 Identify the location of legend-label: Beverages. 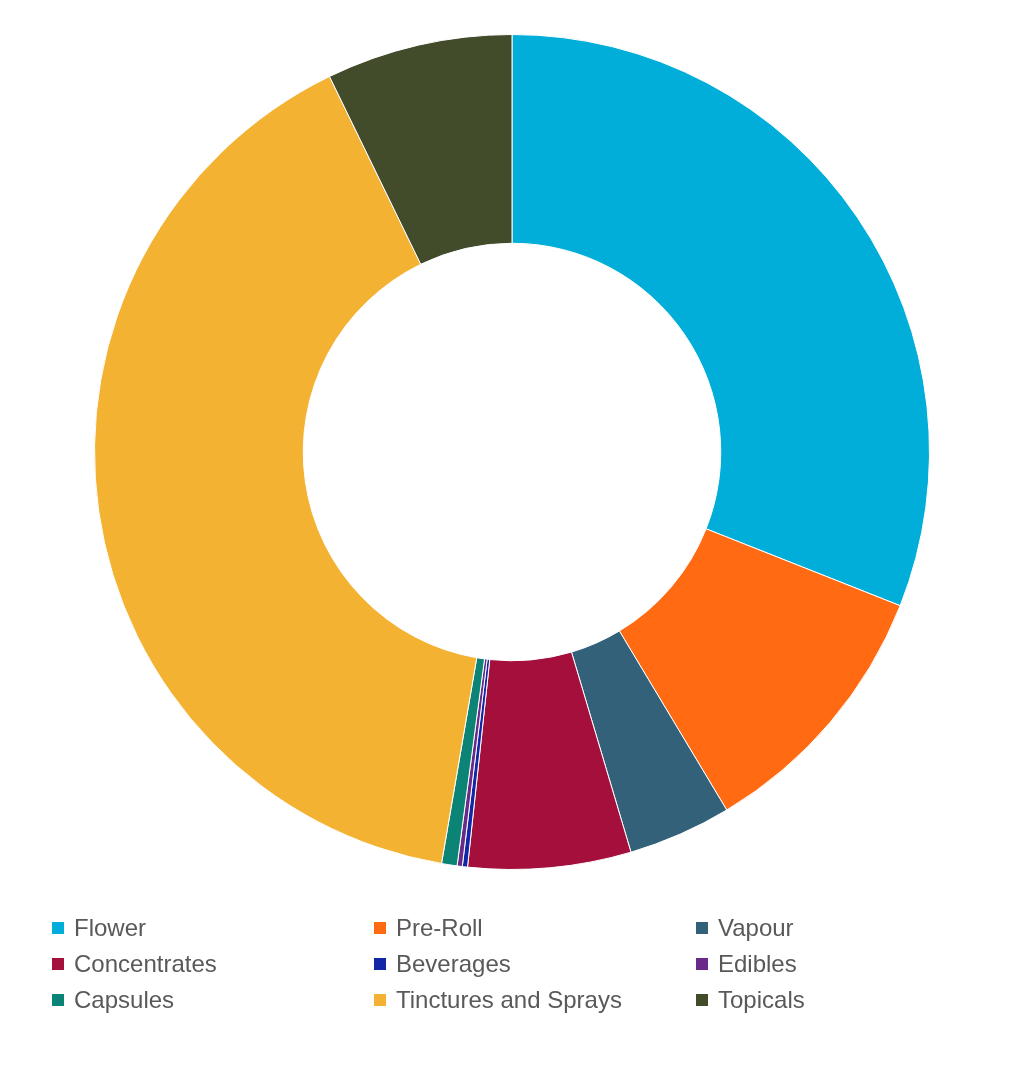
(453, 964).